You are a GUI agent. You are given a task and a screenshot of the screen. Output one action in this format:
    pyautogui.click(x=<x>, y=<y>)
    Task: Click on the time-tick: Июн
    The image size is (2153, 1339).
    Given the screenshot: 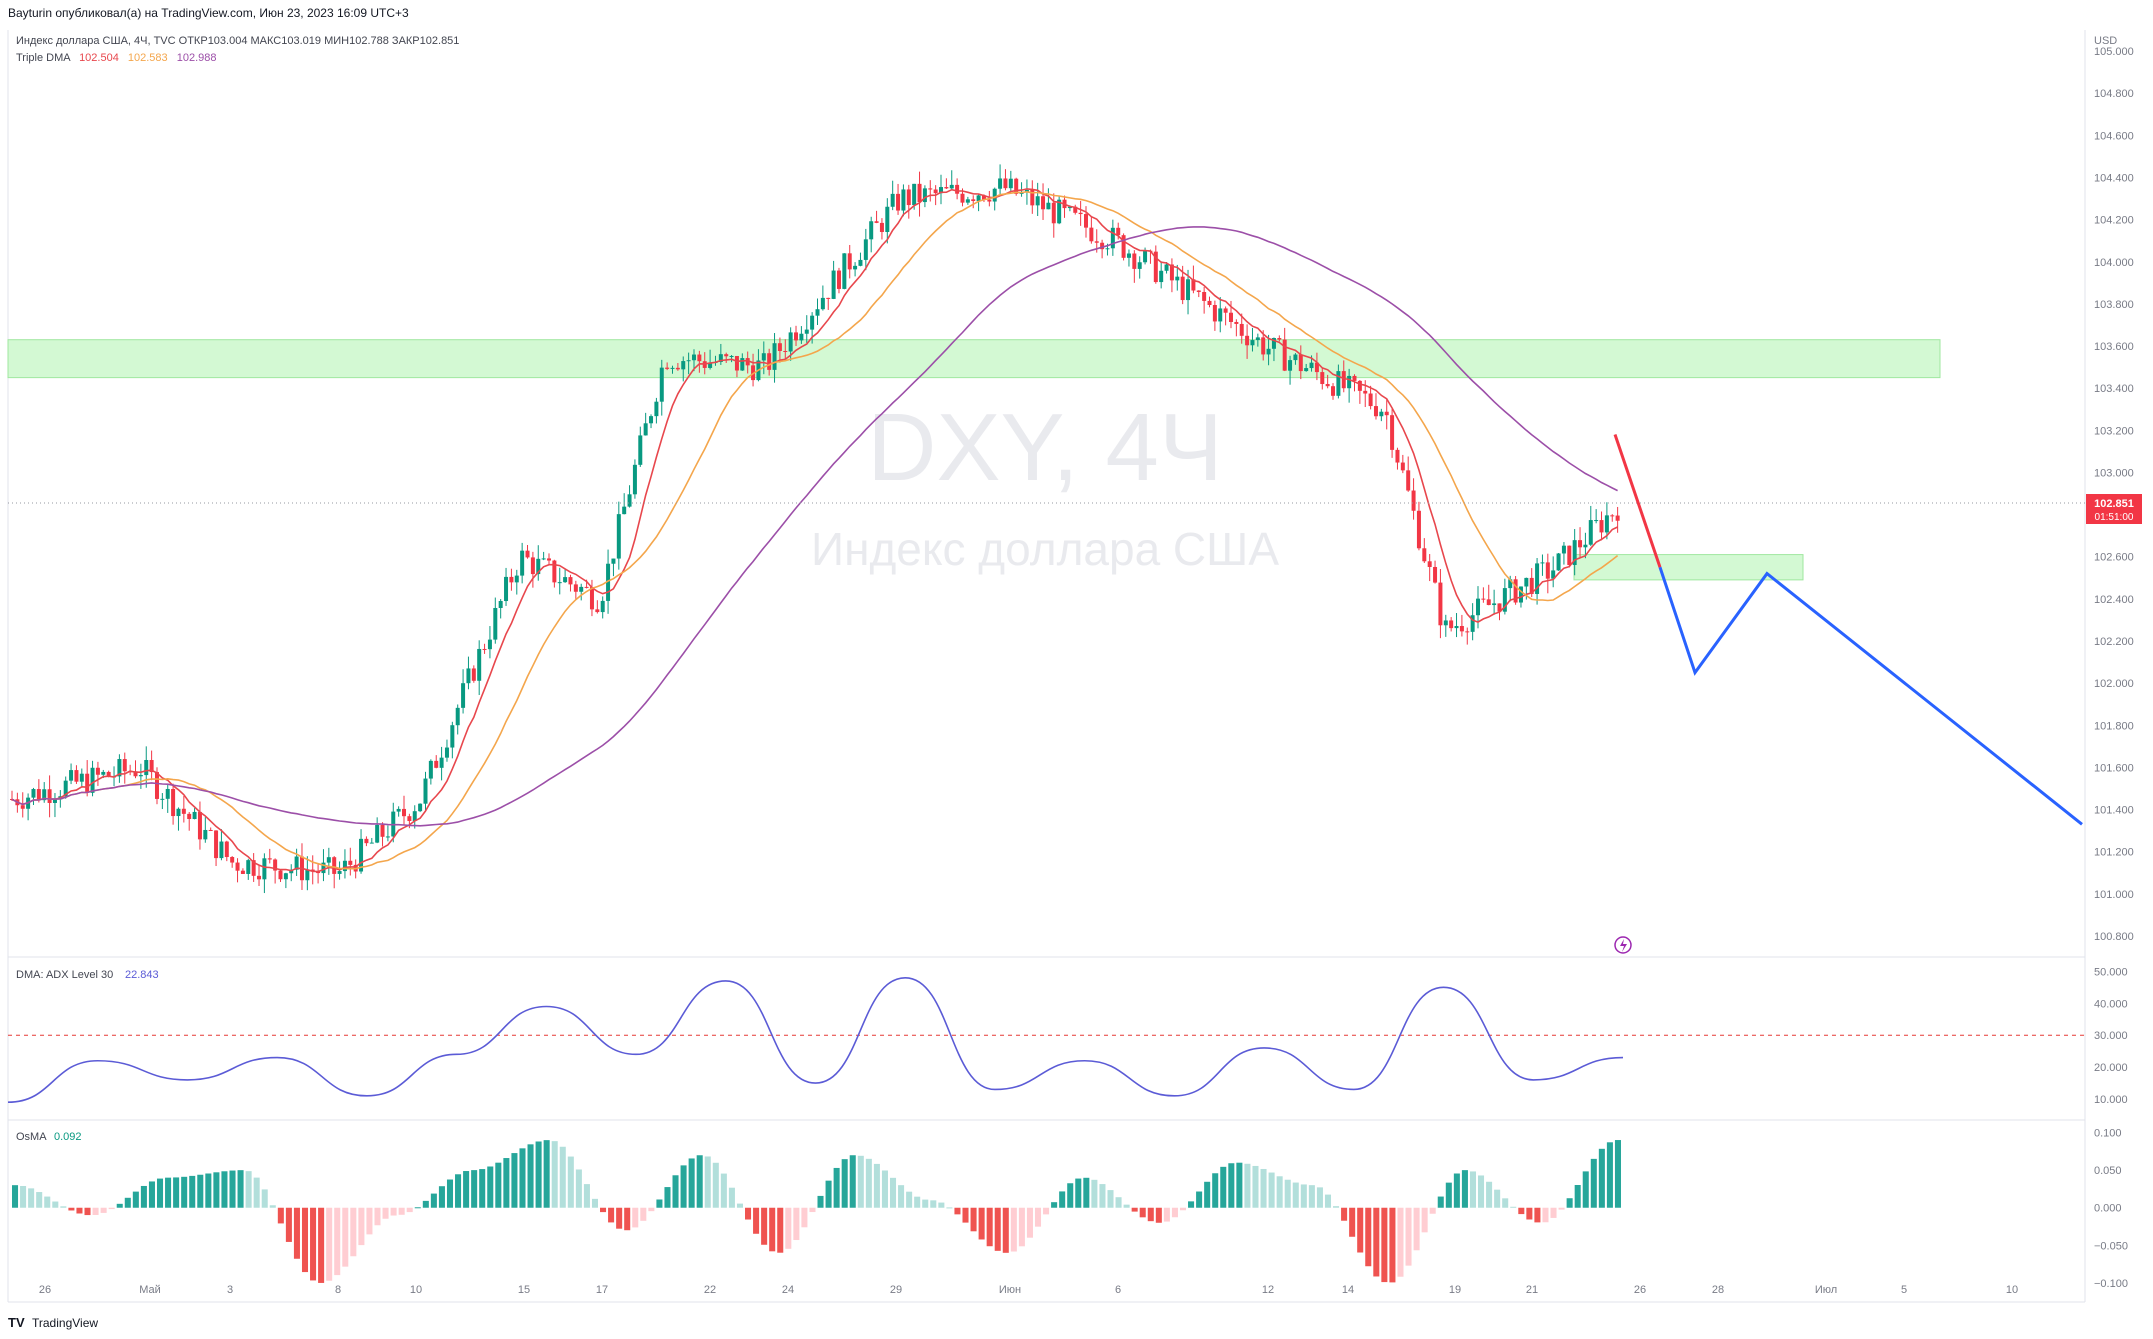 What is the action you would take?
    pyautogui.click(x=1010, y=1290)
    